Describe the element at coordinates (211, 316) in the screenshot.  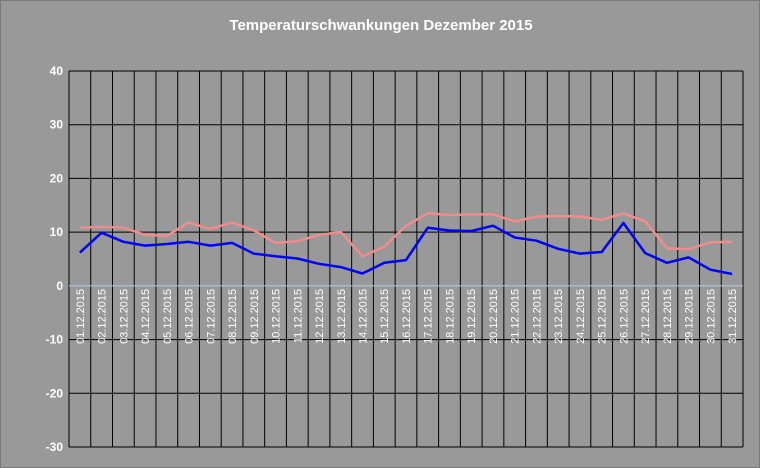
I see `x-tick-label: 07.12.2015` at that location.